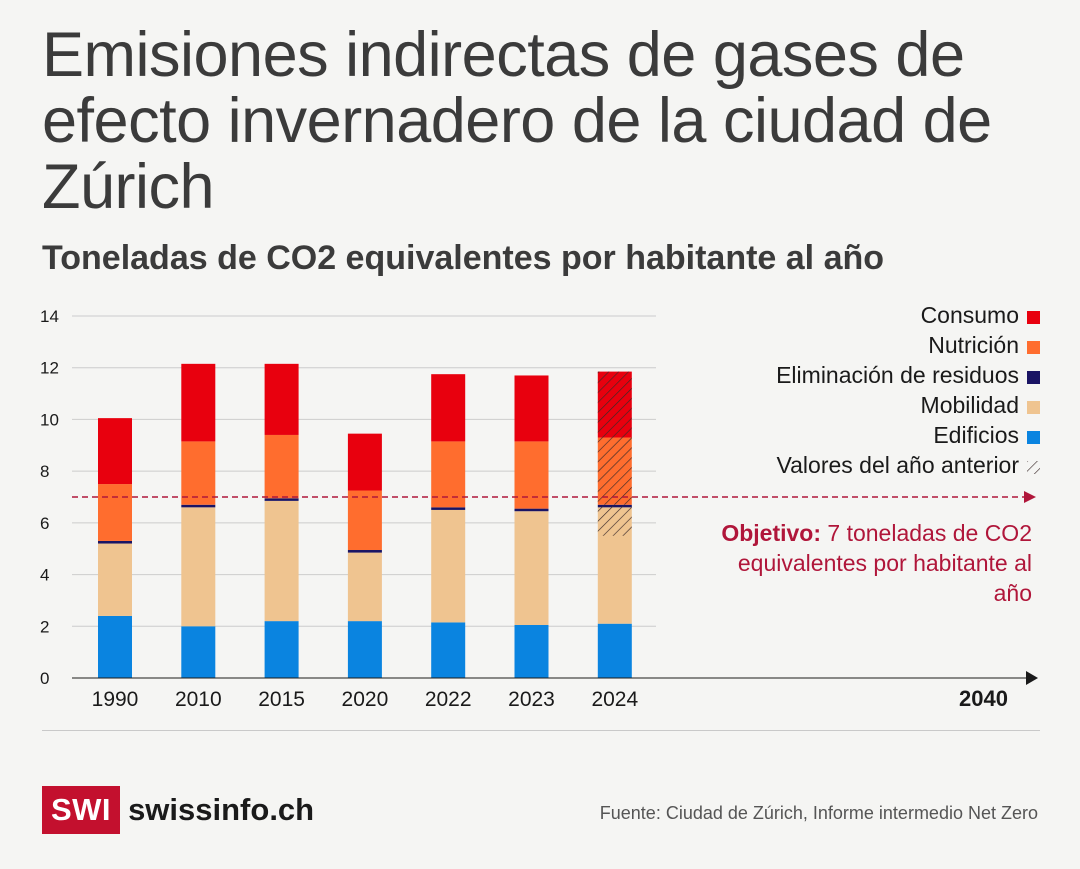 This screenshot has height=869, width=1080. What do you see at coordinates (198, 473) in the screenshot?
I see `bar-nutricion-2010` at bounding box center [198, 473].